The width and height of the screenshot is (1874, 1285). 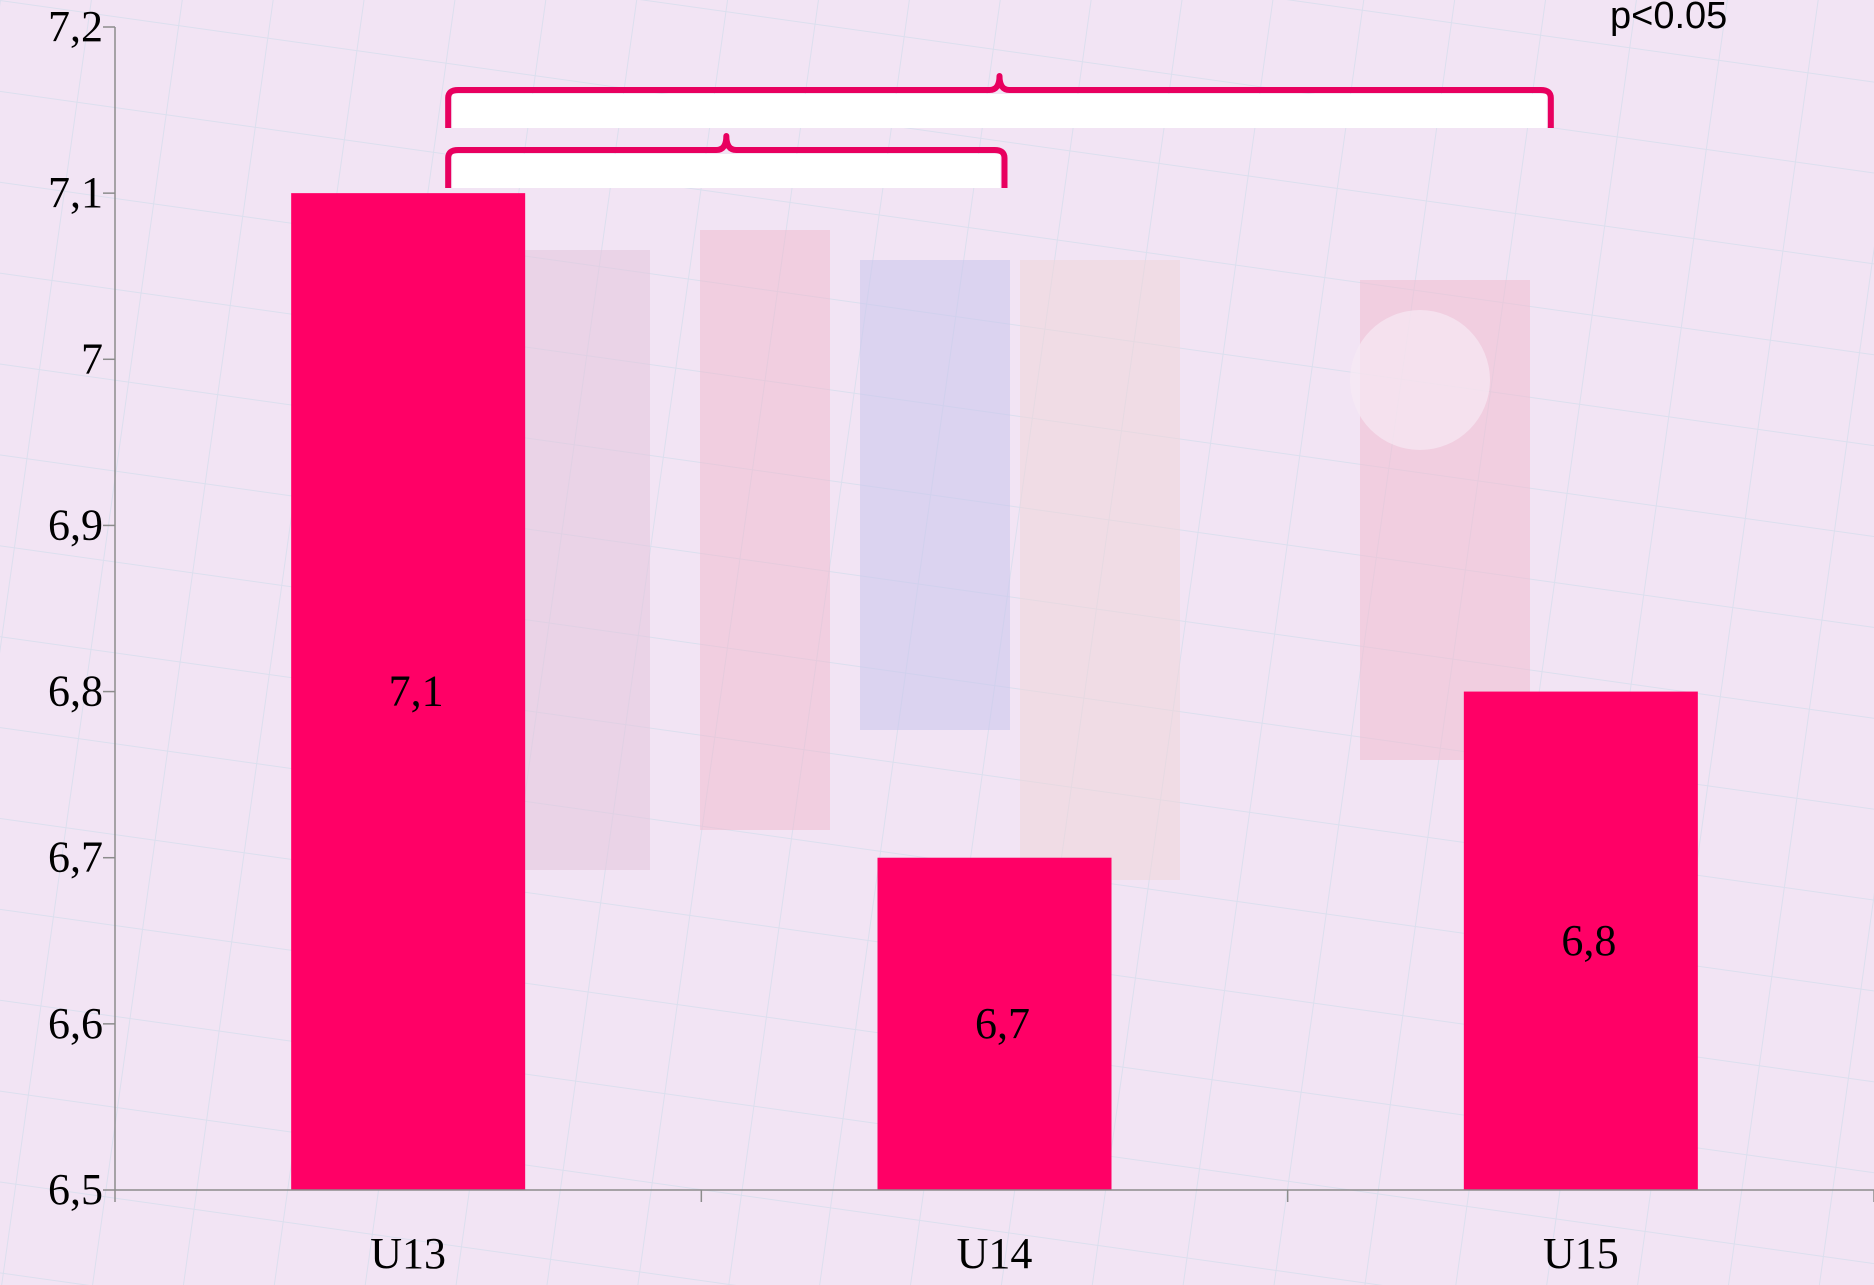 I want to click on data-label-u14: 6,7, so click(x=1002, y=1023).